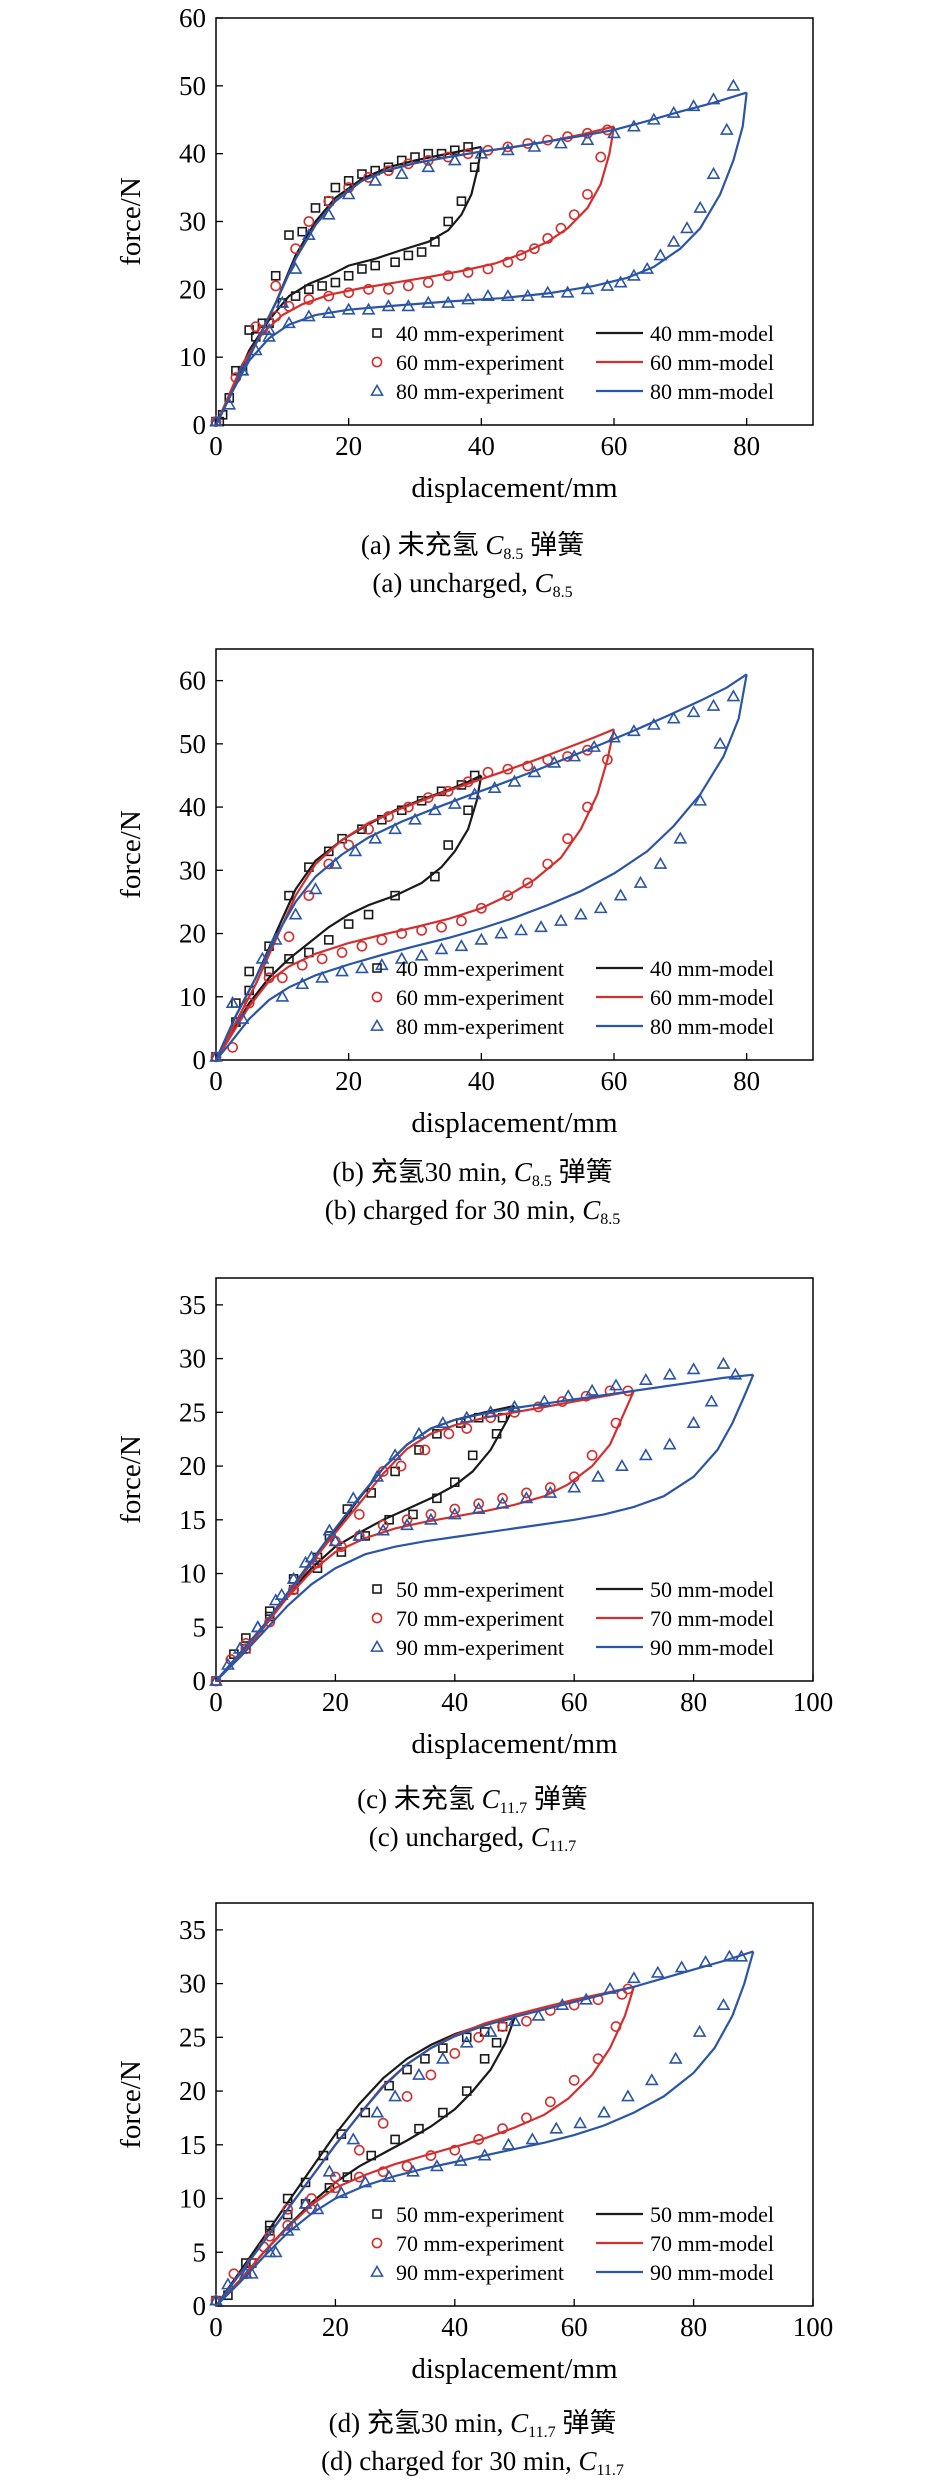  I want to click on caption-c-en: (c) uncharged, C11.7, so click(472, 1842).